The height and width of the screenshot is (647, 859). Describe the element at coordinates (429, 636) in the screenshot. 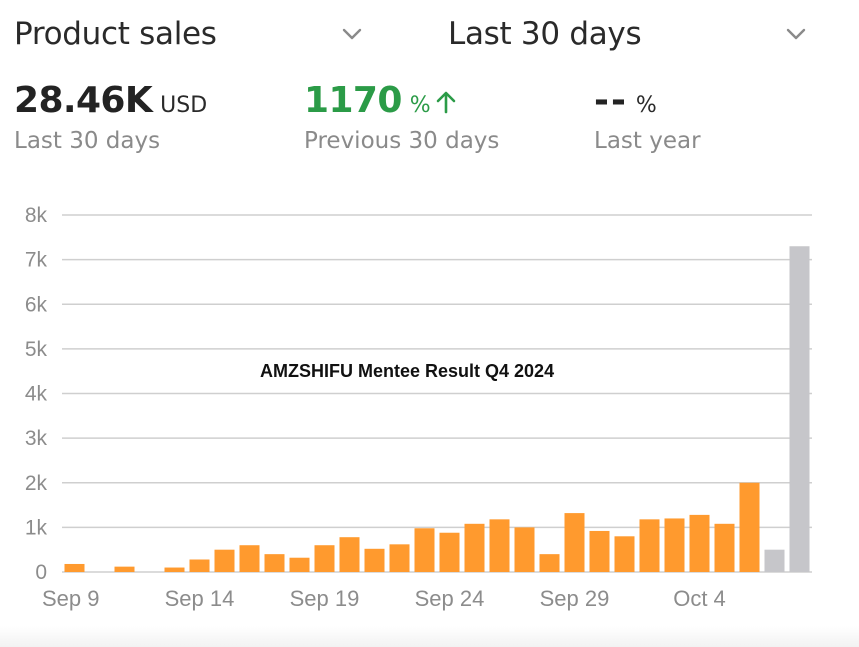

I see `bottom-edge` at that location.